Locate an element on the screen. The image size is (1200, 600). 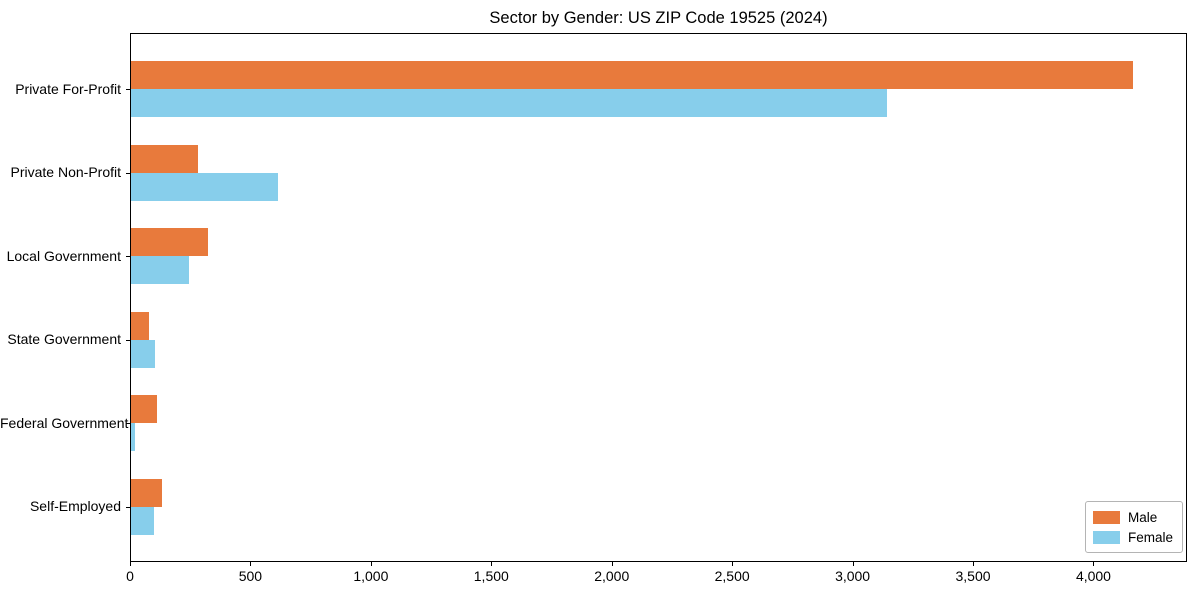
legend-entry-female: Female is located at coordinates (1132, 537).